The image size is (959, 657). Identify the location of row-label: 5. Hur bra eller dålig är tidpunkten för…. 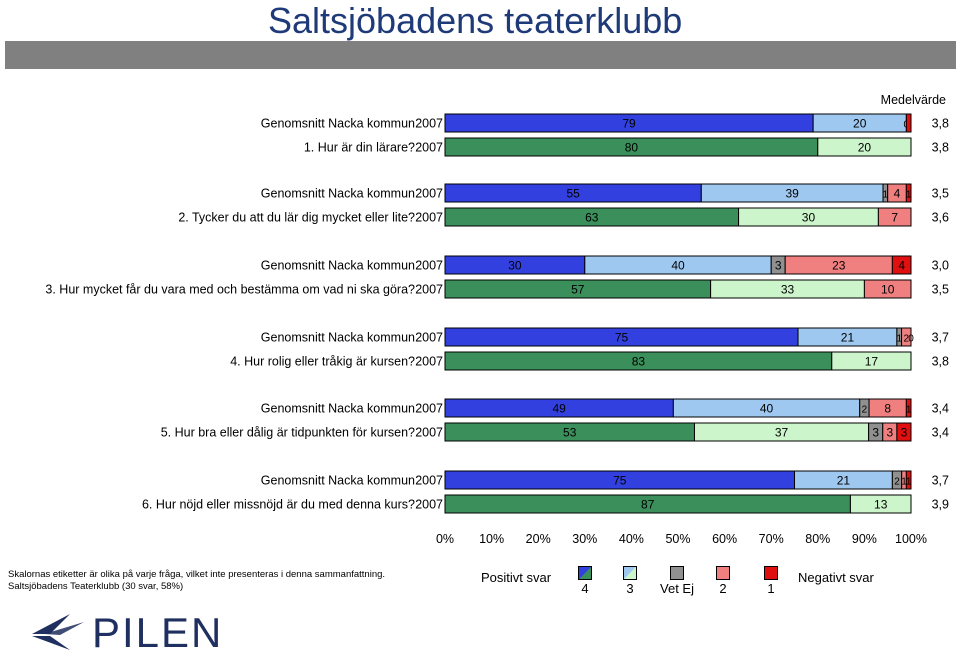
(288, 433).